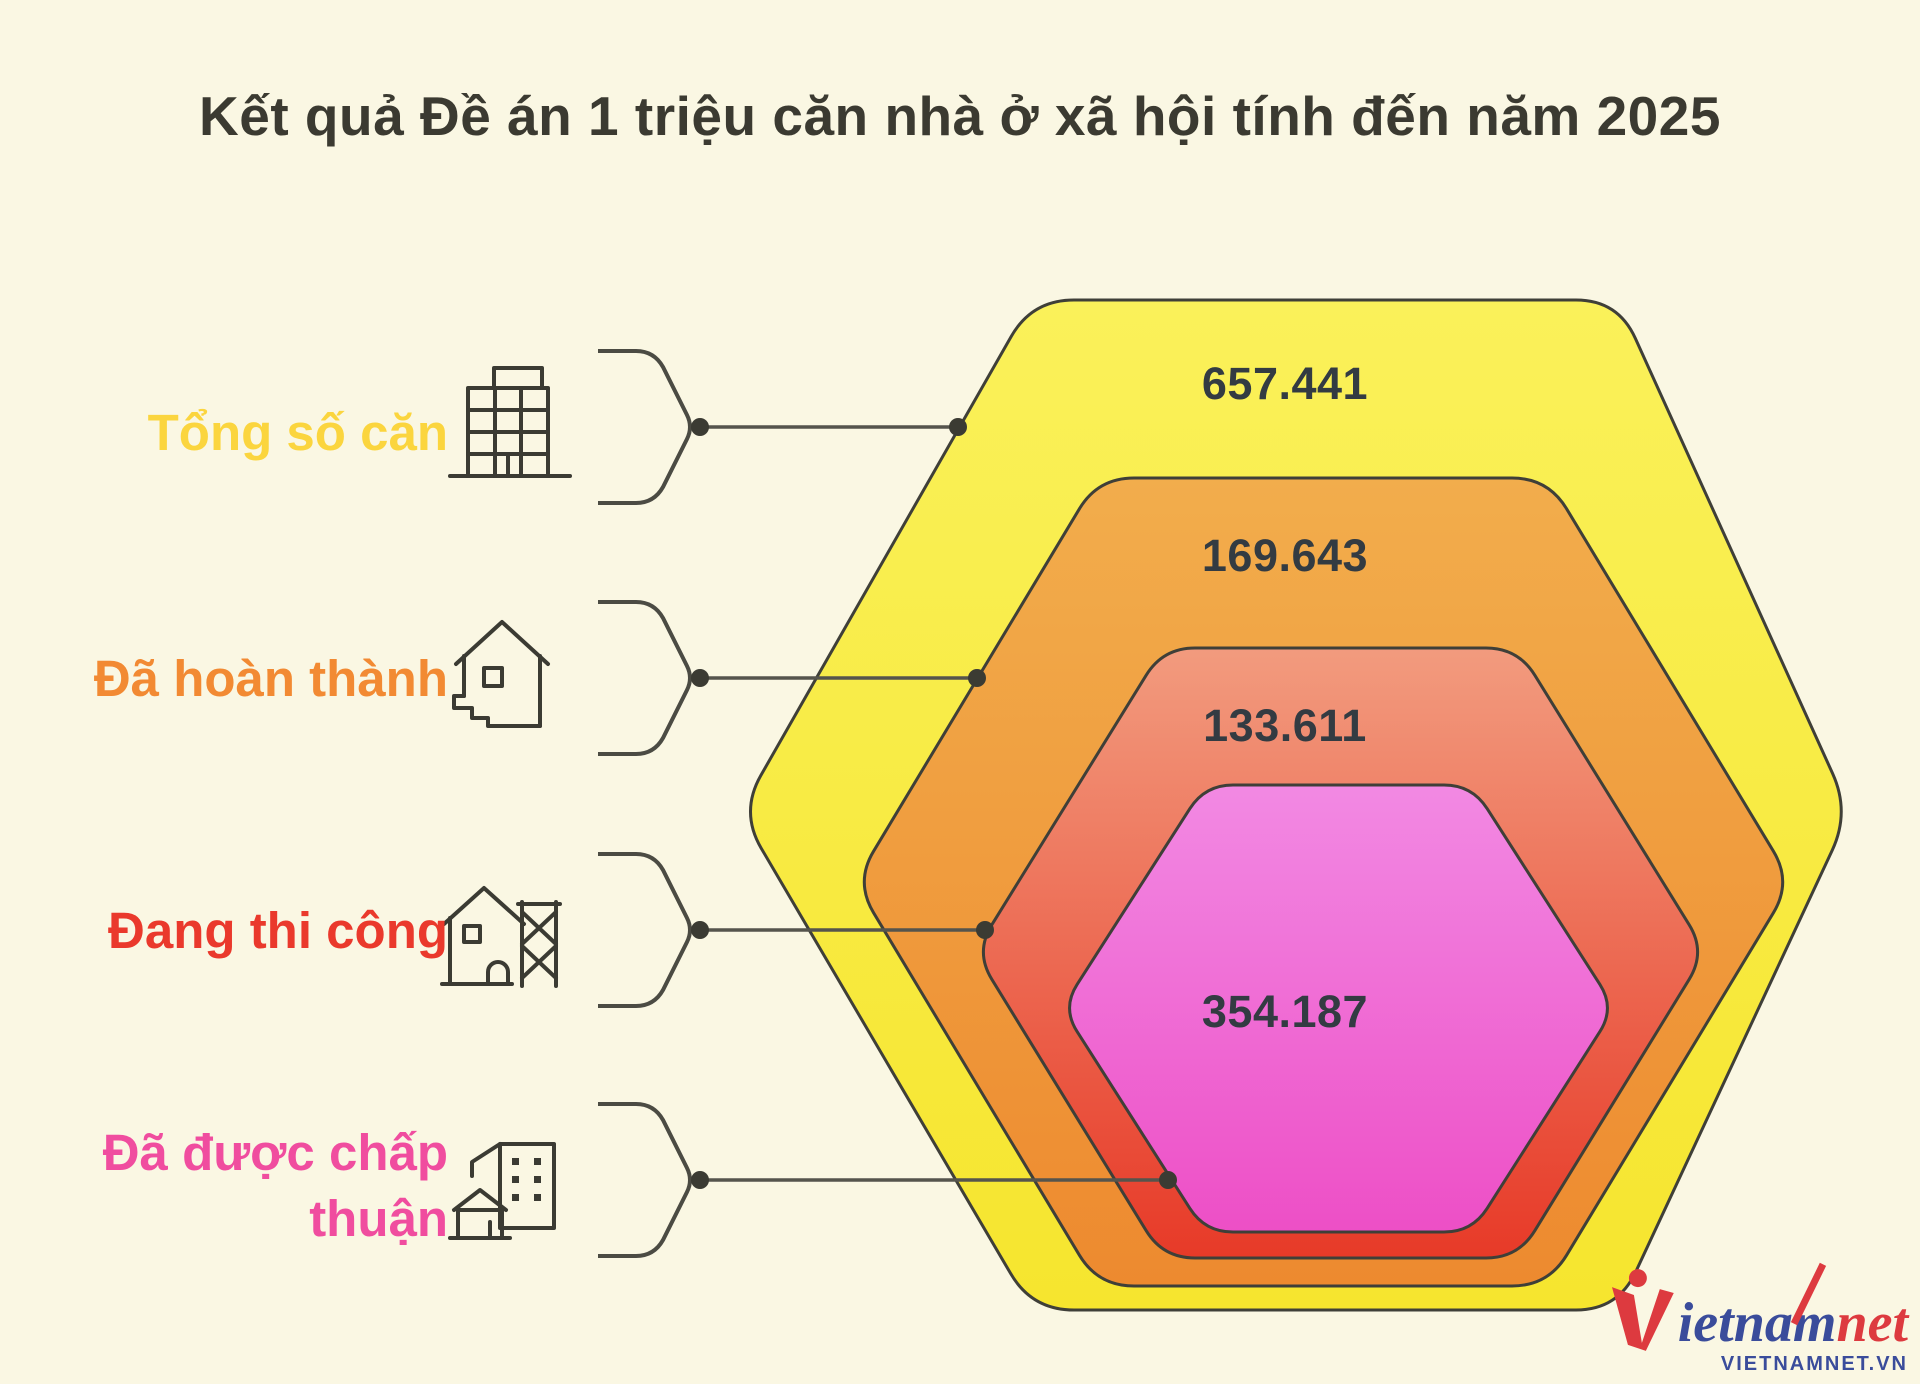  I want to click on brace-approved, so click(645, 1180).